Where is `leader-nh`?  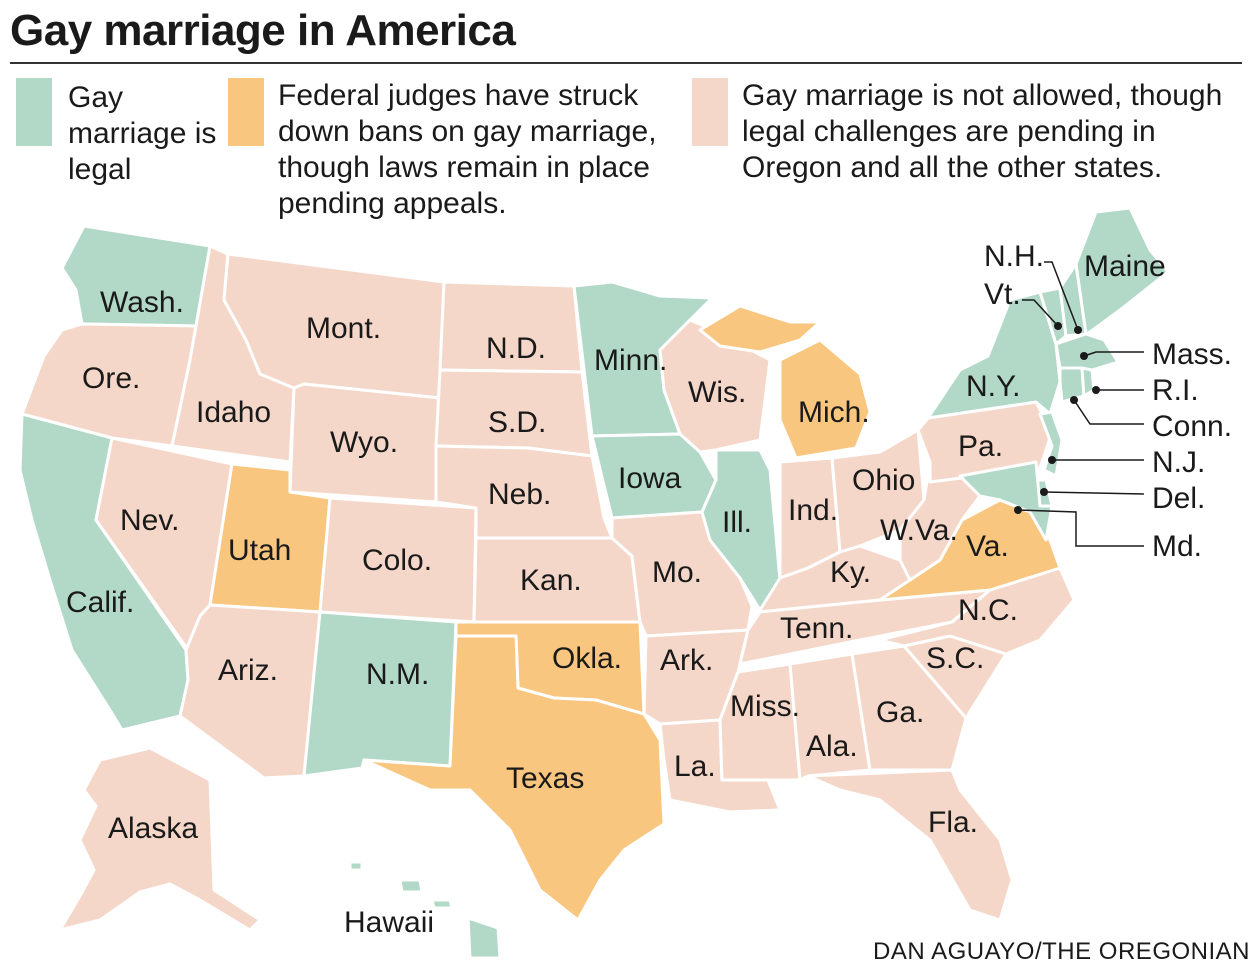
leader-nh is located at coordinates (1061, 296).